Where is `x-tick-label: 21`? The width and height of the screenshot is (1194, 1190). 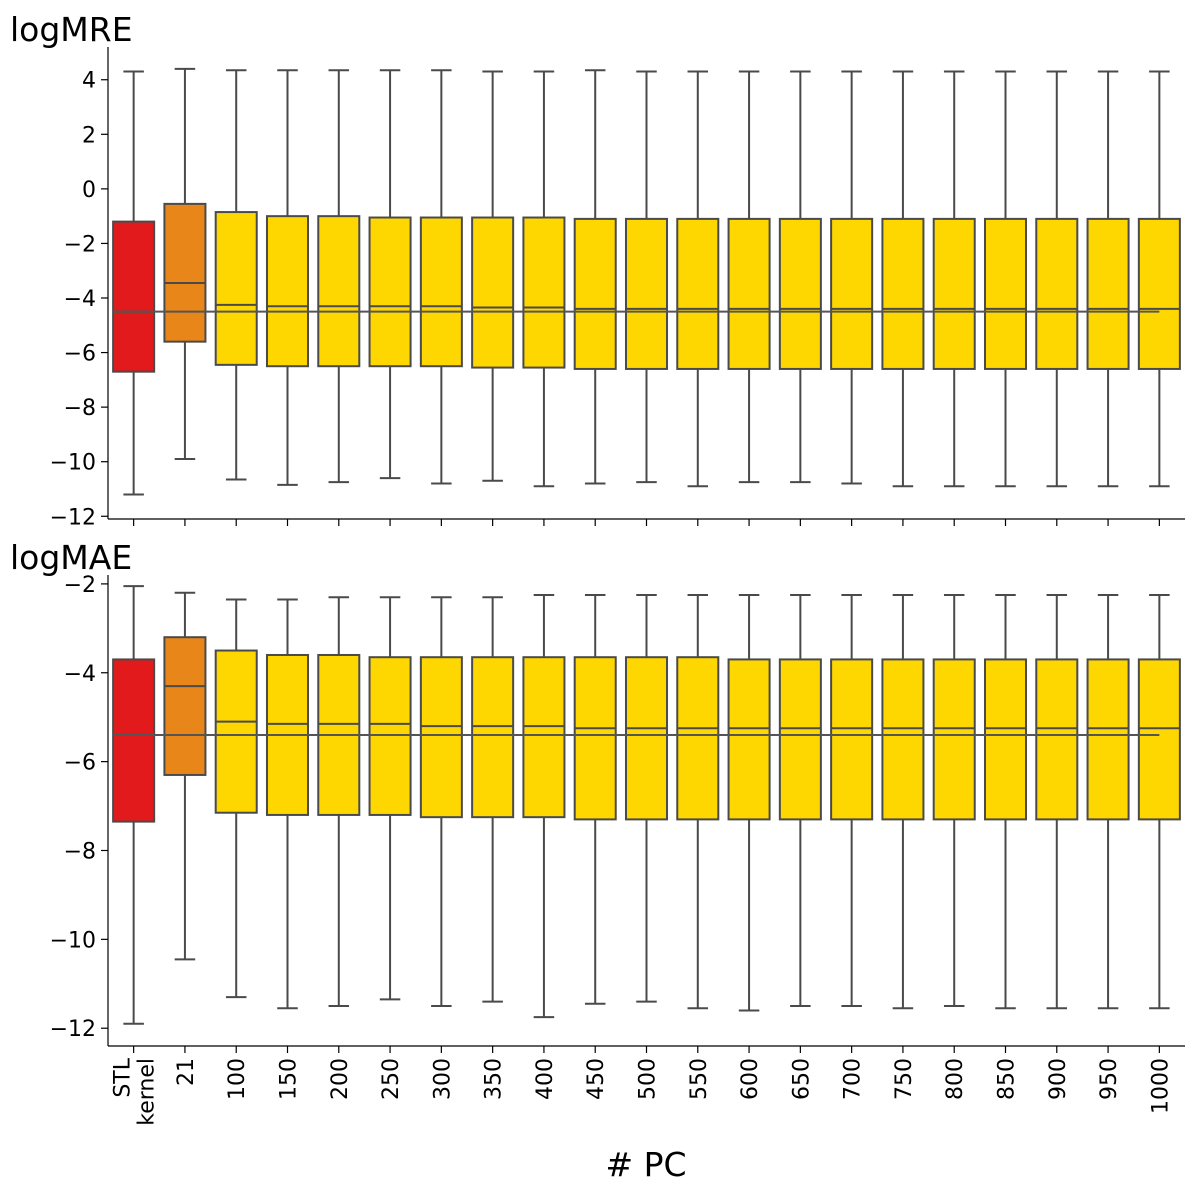
x-tick-label: 21 is located at coordinates (186, 1072).